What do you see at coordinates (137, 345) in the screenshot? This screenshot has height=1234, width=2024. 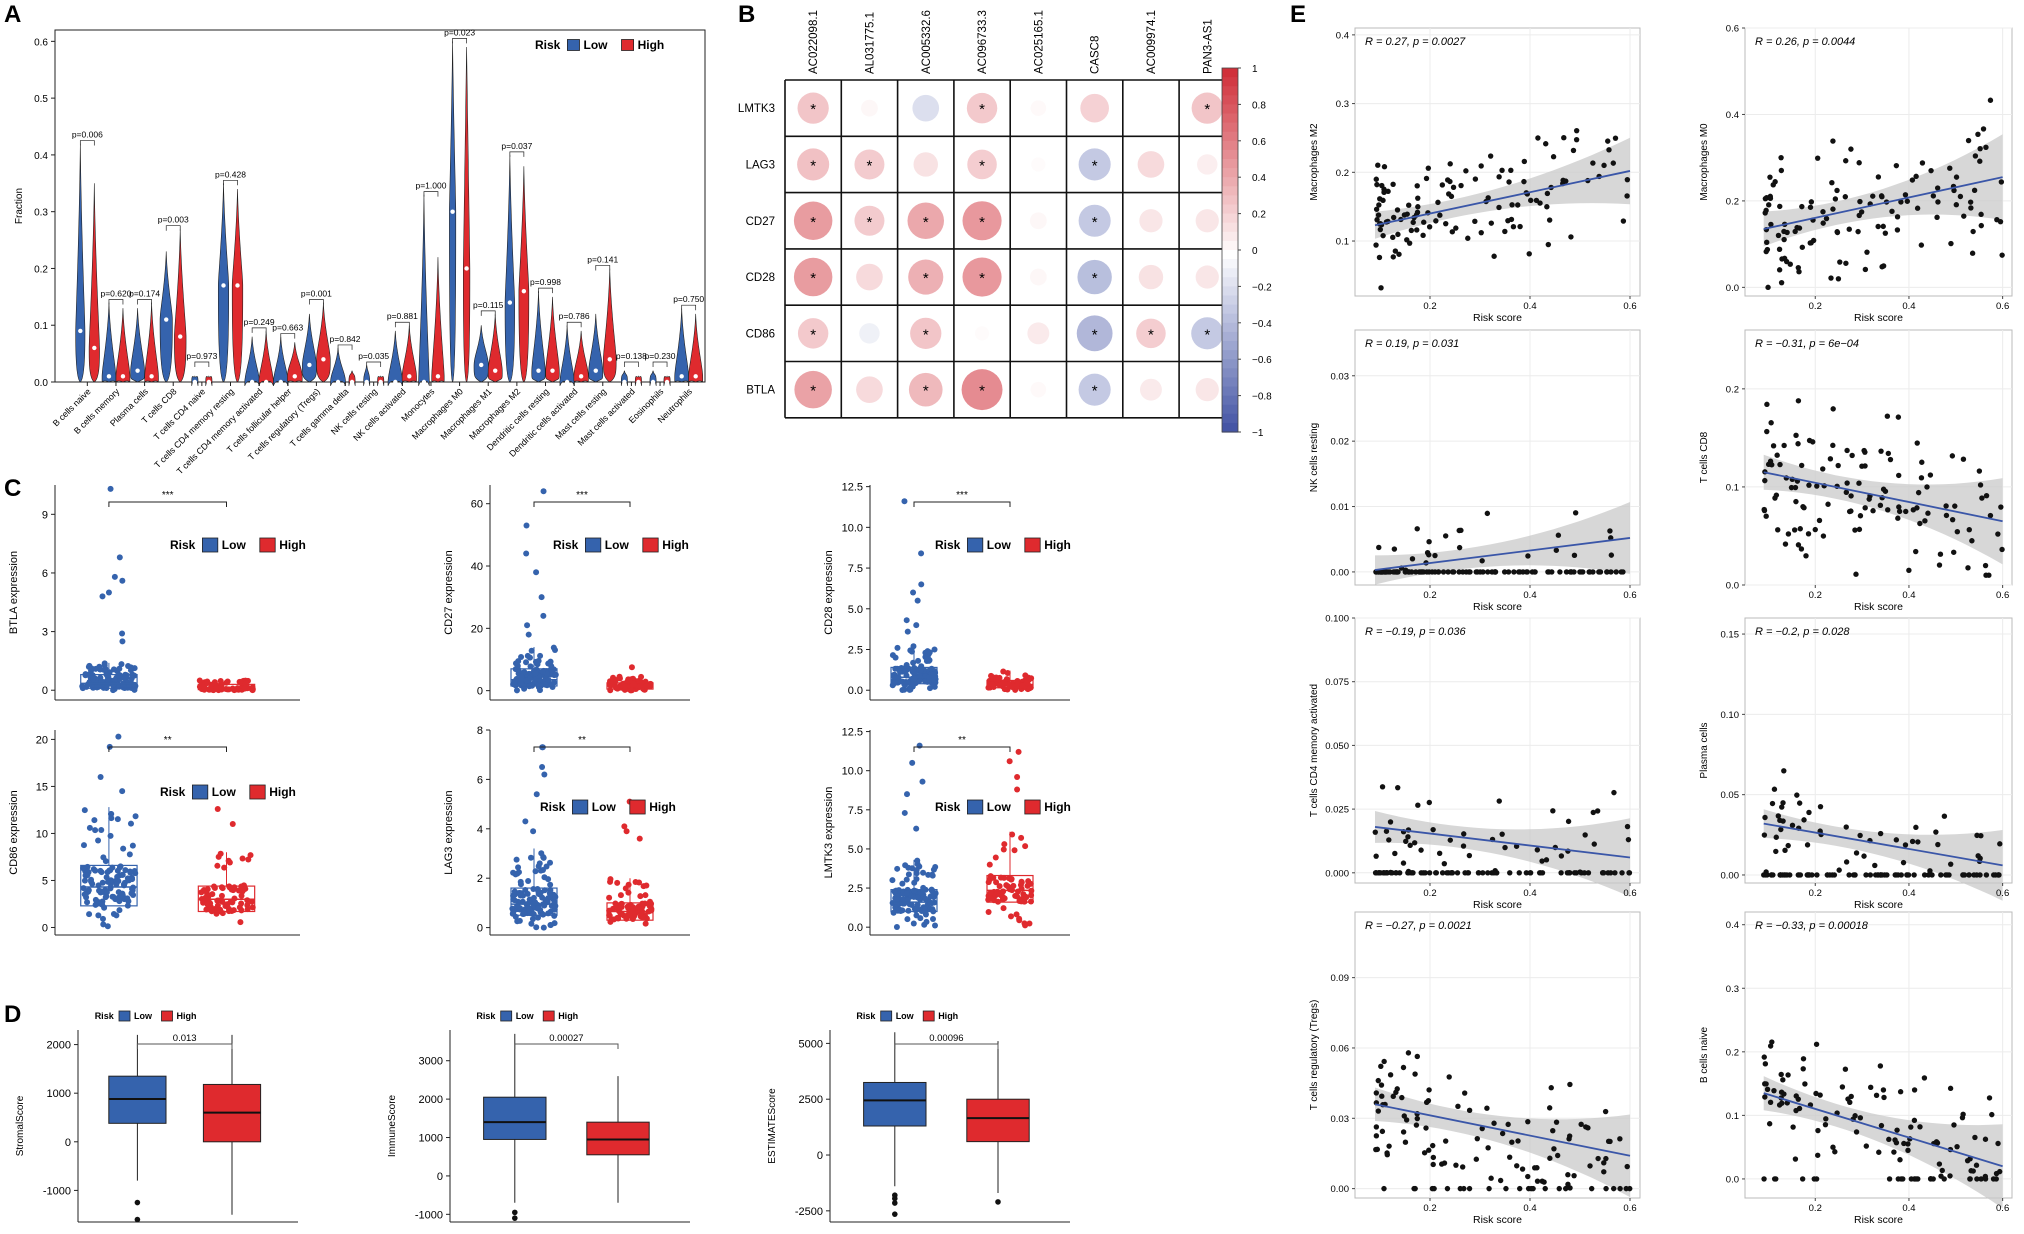 I see `violin-low` at bounding box center [137, 345].